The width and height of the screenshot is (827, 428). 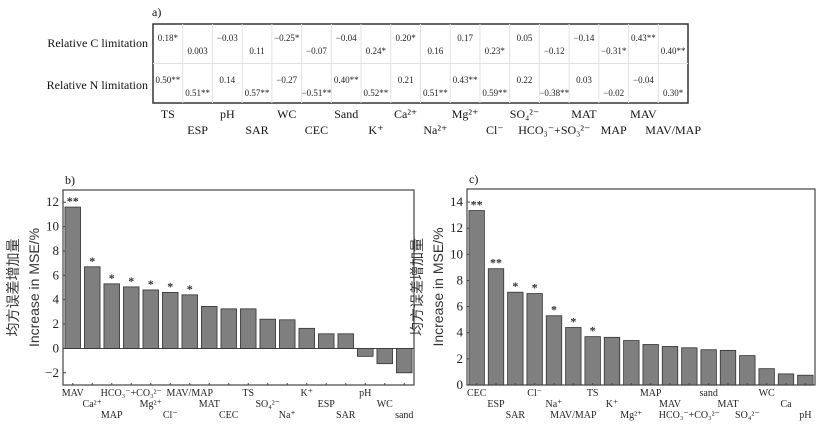 What do you see at coordinates (316, 130) in the screenshot?
I see `column-label: CEC` at bounding box center [316, 130].